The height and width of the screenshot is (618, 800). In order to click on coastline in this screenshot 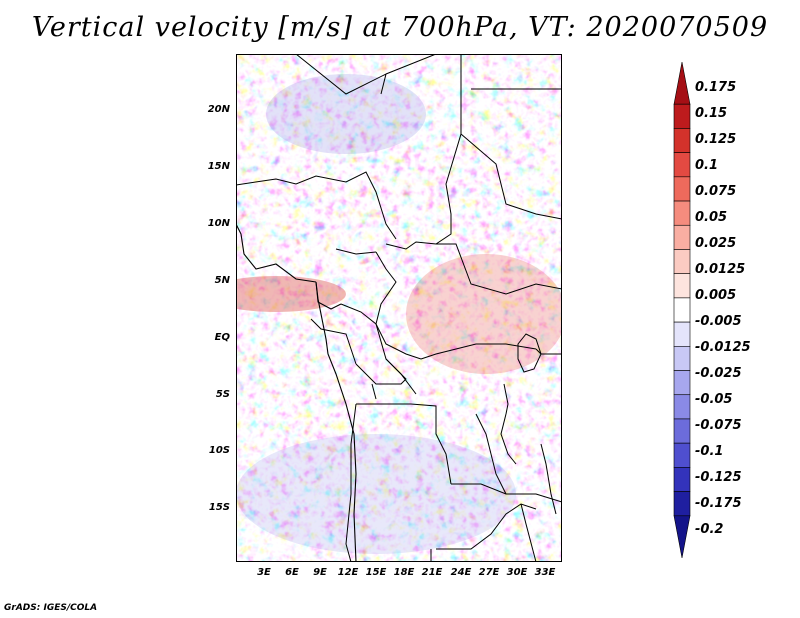, I will do `click(296, 392)`.